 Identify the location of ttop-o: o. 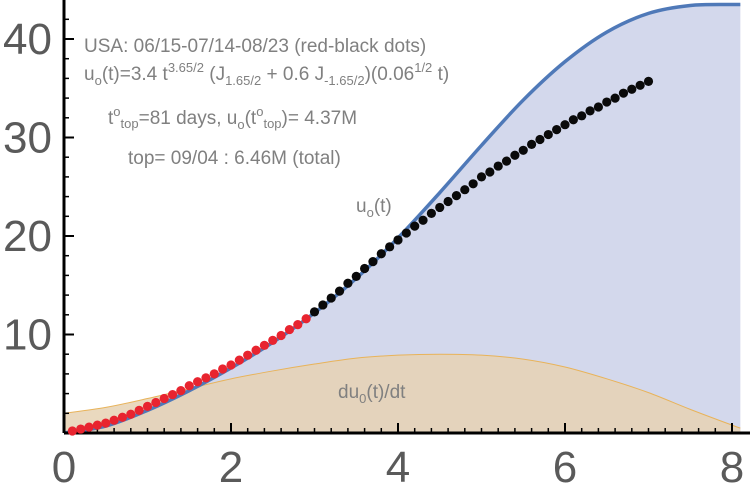
(116, 111).